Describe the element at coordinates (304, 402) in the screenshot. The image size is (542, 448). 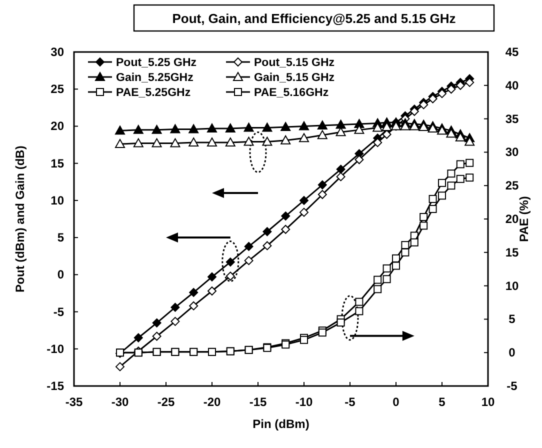
I see `x-tick-label: -10` at that location.